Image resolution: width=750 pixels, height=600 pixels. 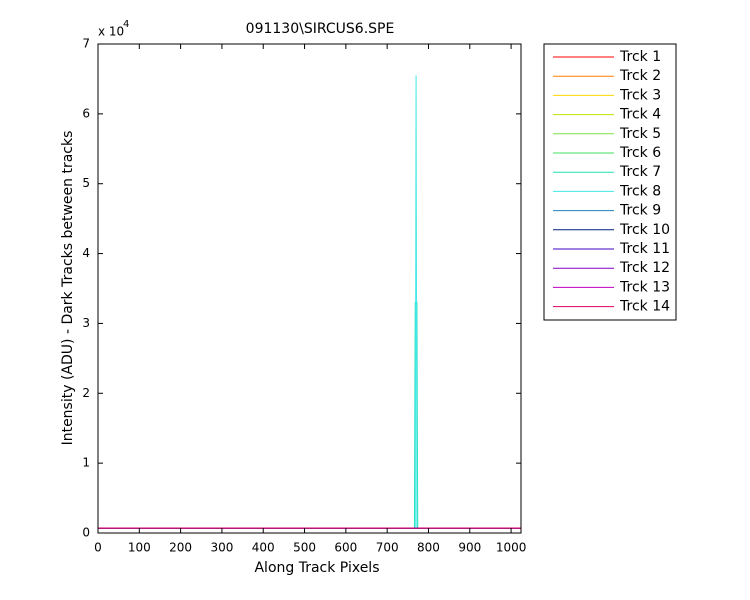 I want to click on x-tick-label: 900, so click(x=469, y=548).